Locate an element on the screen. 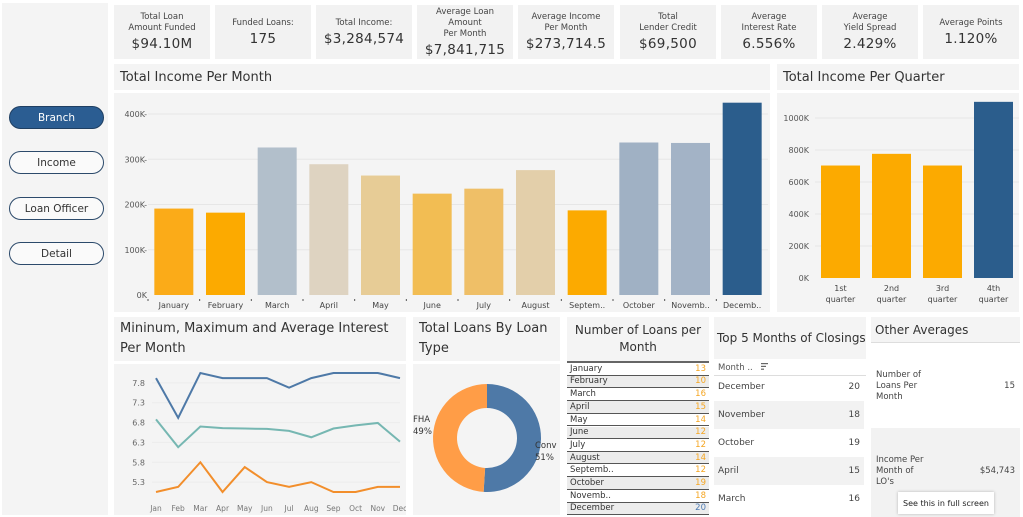  y-tick-label: 200K- is located at coordinates (135, 205).